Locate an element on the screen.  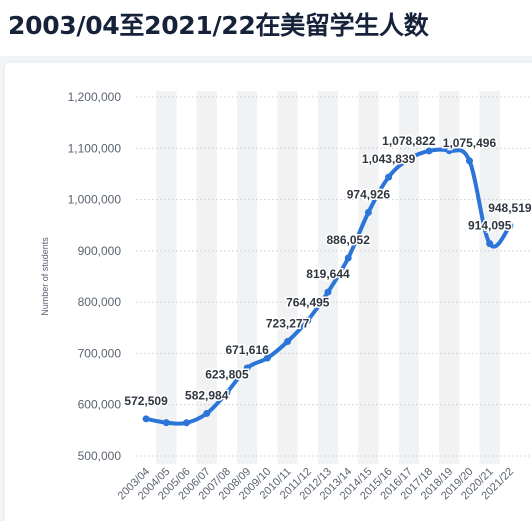
y-axis-label: Number of students is located at coordinates (45, 276).